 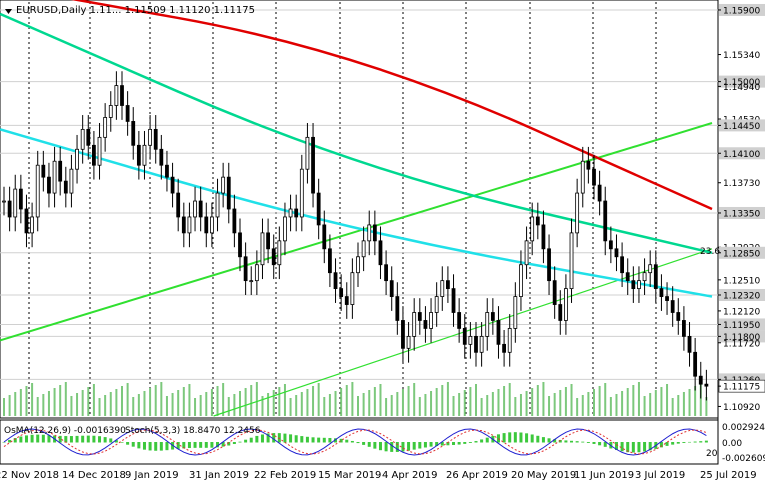 What do you see at coordinates (152, 475) in the screenshot?
I see `date-tick-label: 9 Jan 2019` at bounding box center [152, 475].